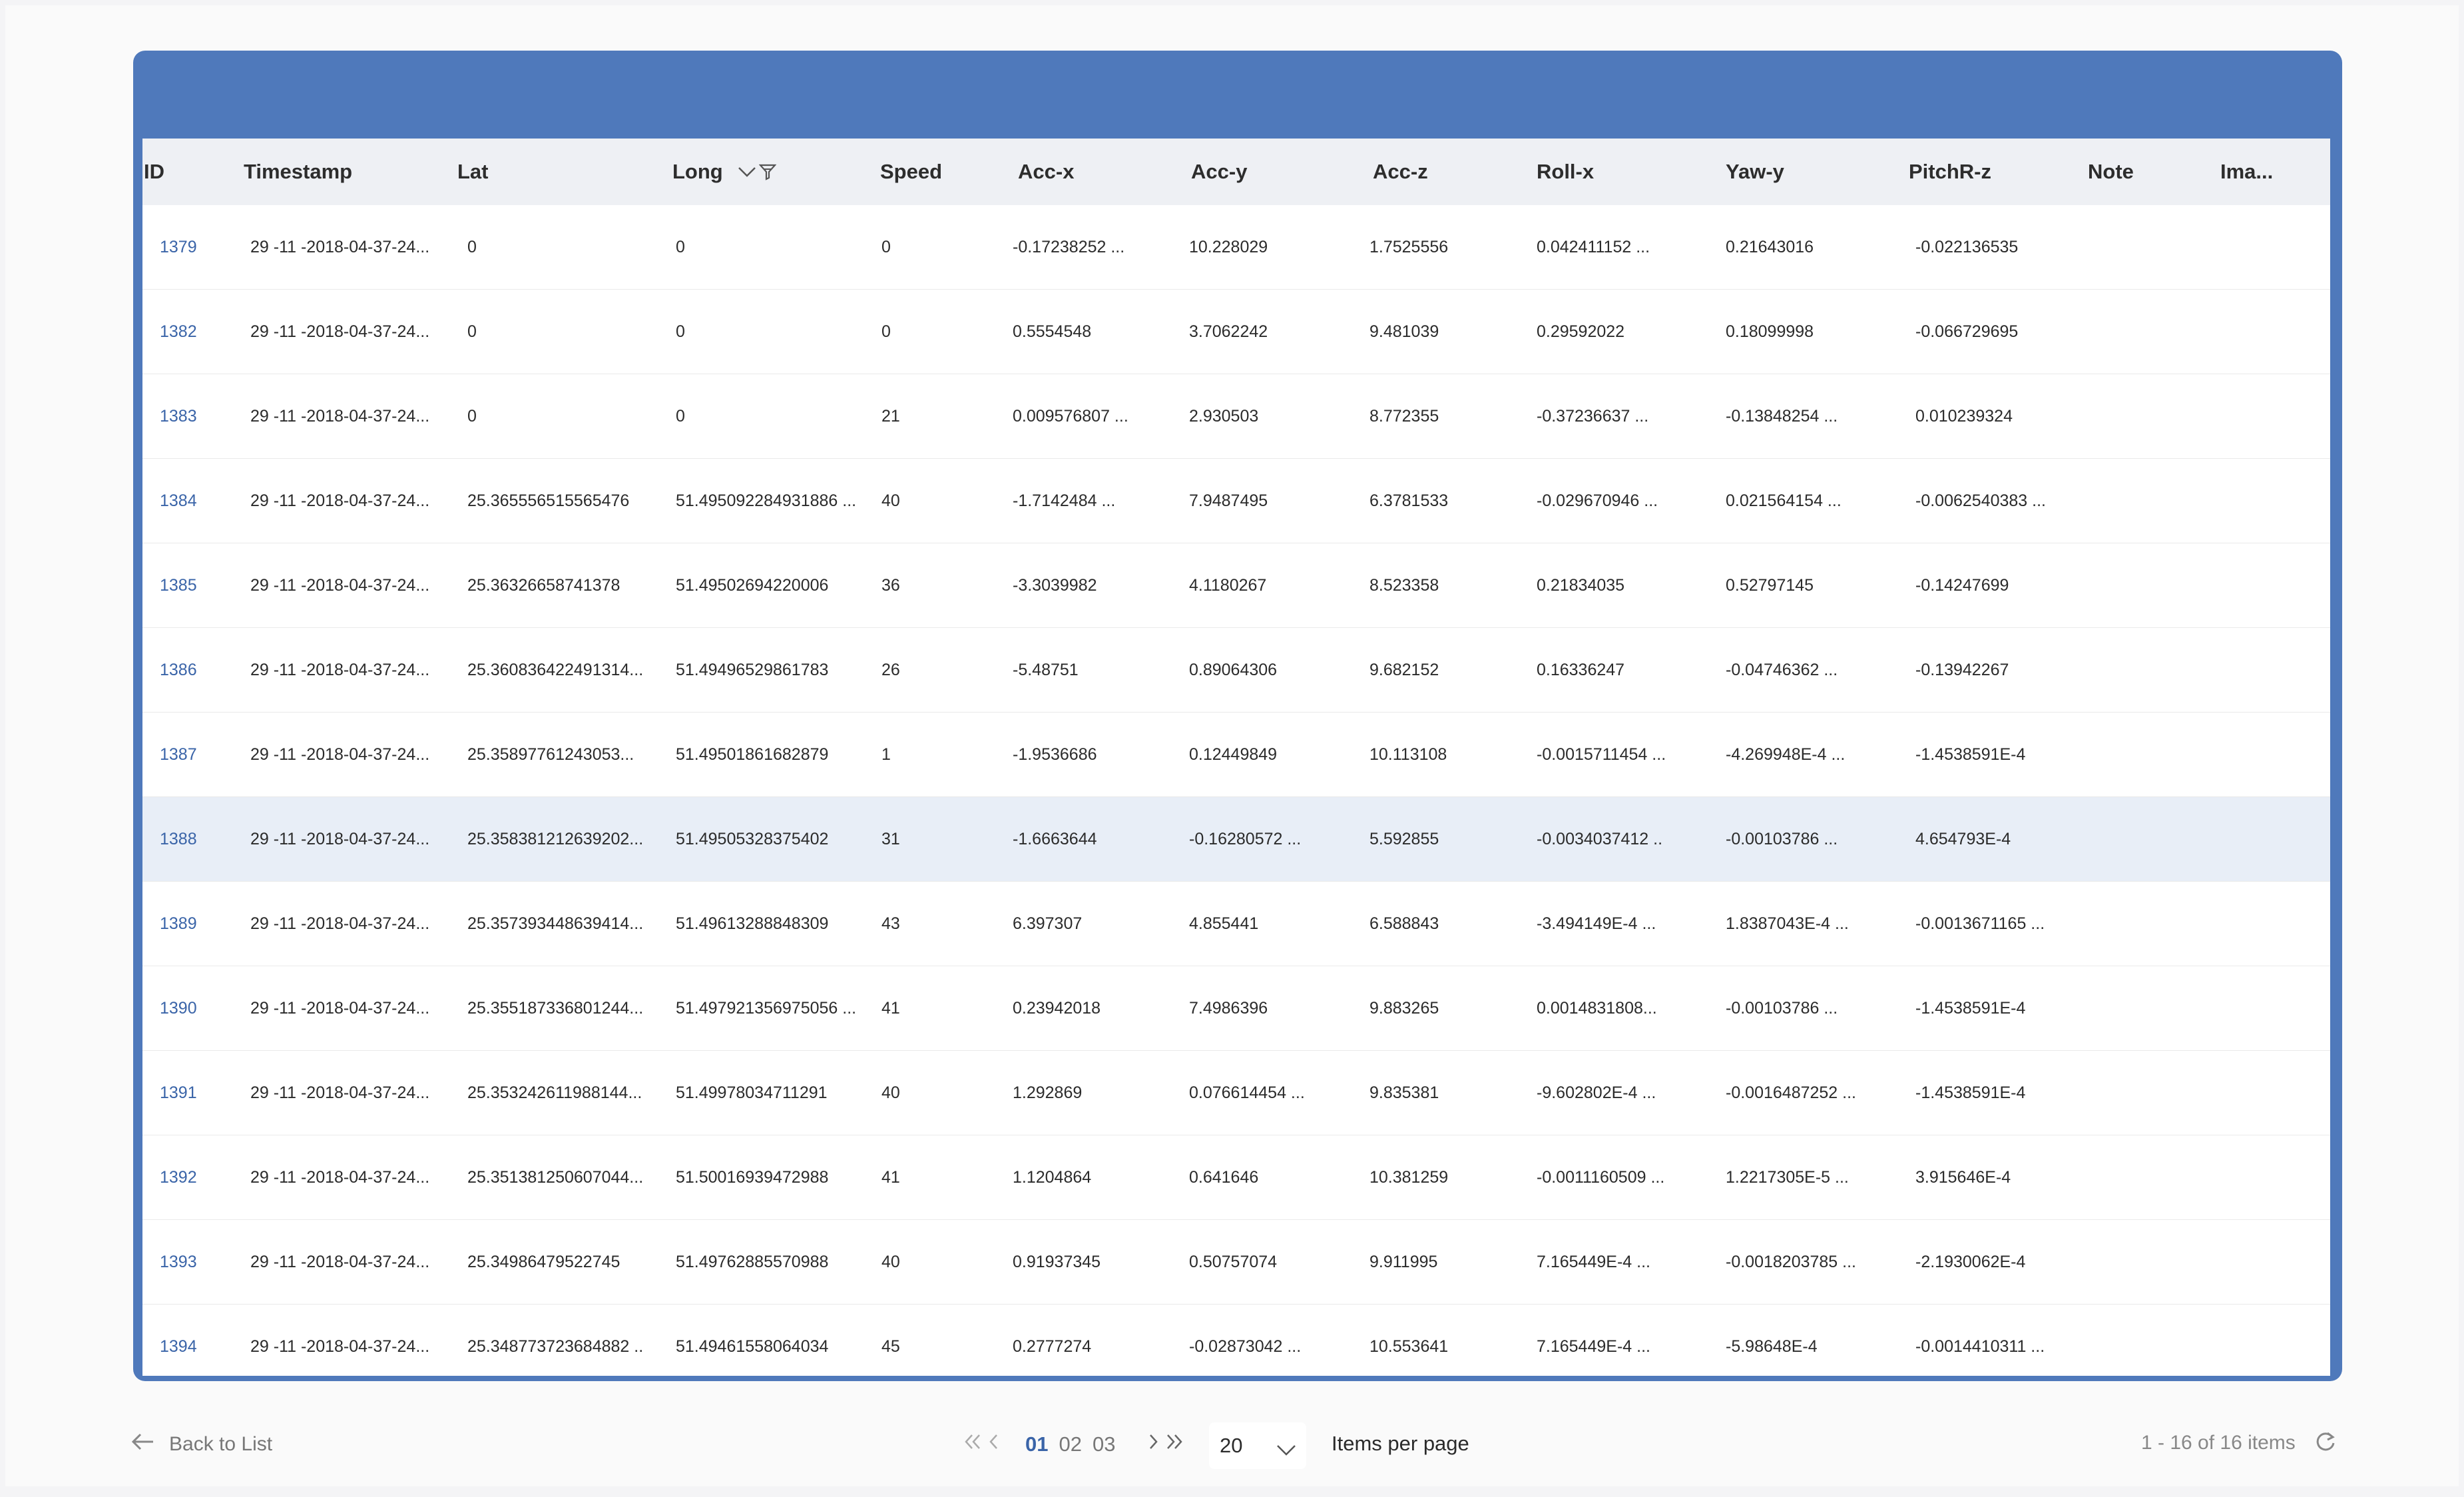  I want to click on cell-yaw-y: 0.52797145, so click(1770, 586).